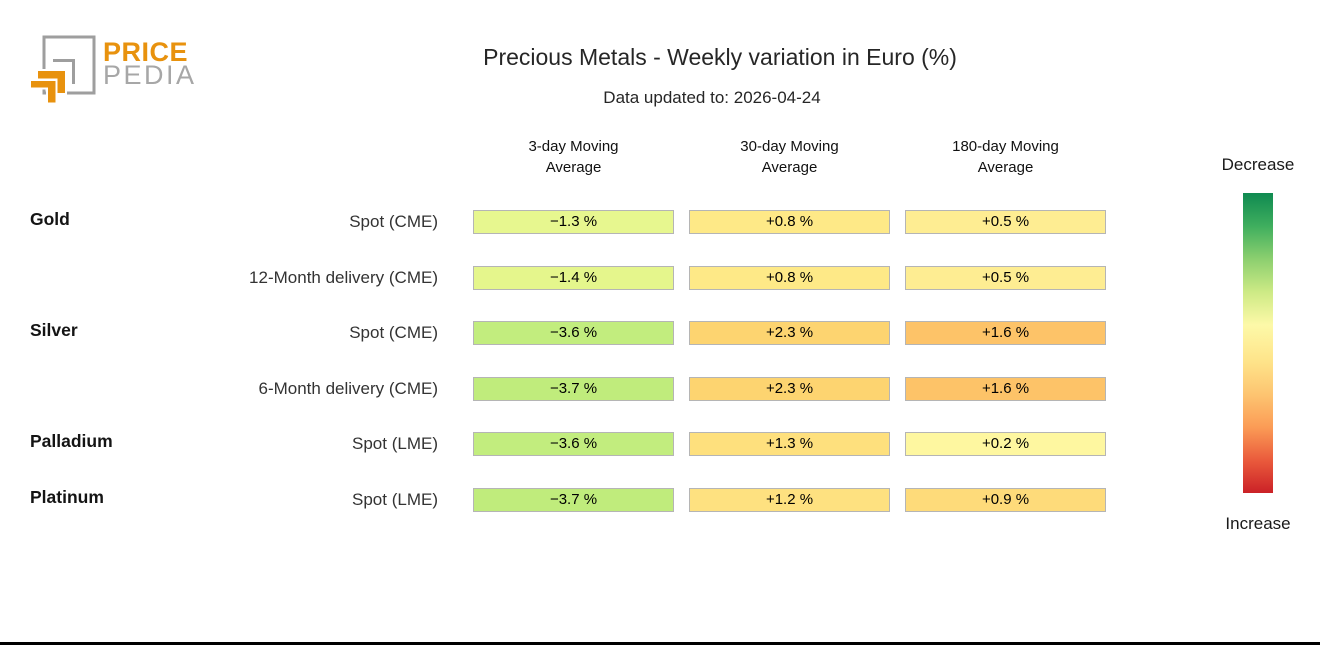  What do you see at coordinates (789, 444) in the screenshot?
I see `heatmap-cell: +1.3 %` at bounding box center [789, 444].